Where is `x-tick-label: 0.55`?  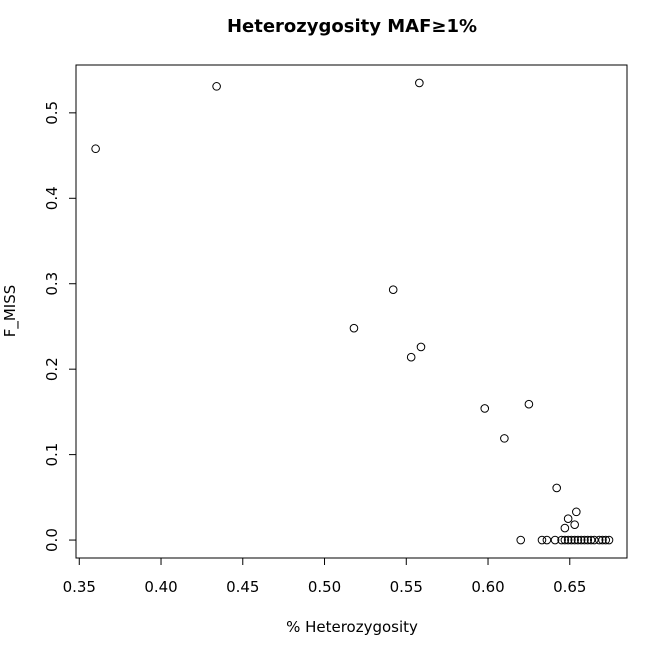
x-tick-label: 0.55 is located at coordinates (406, 587).